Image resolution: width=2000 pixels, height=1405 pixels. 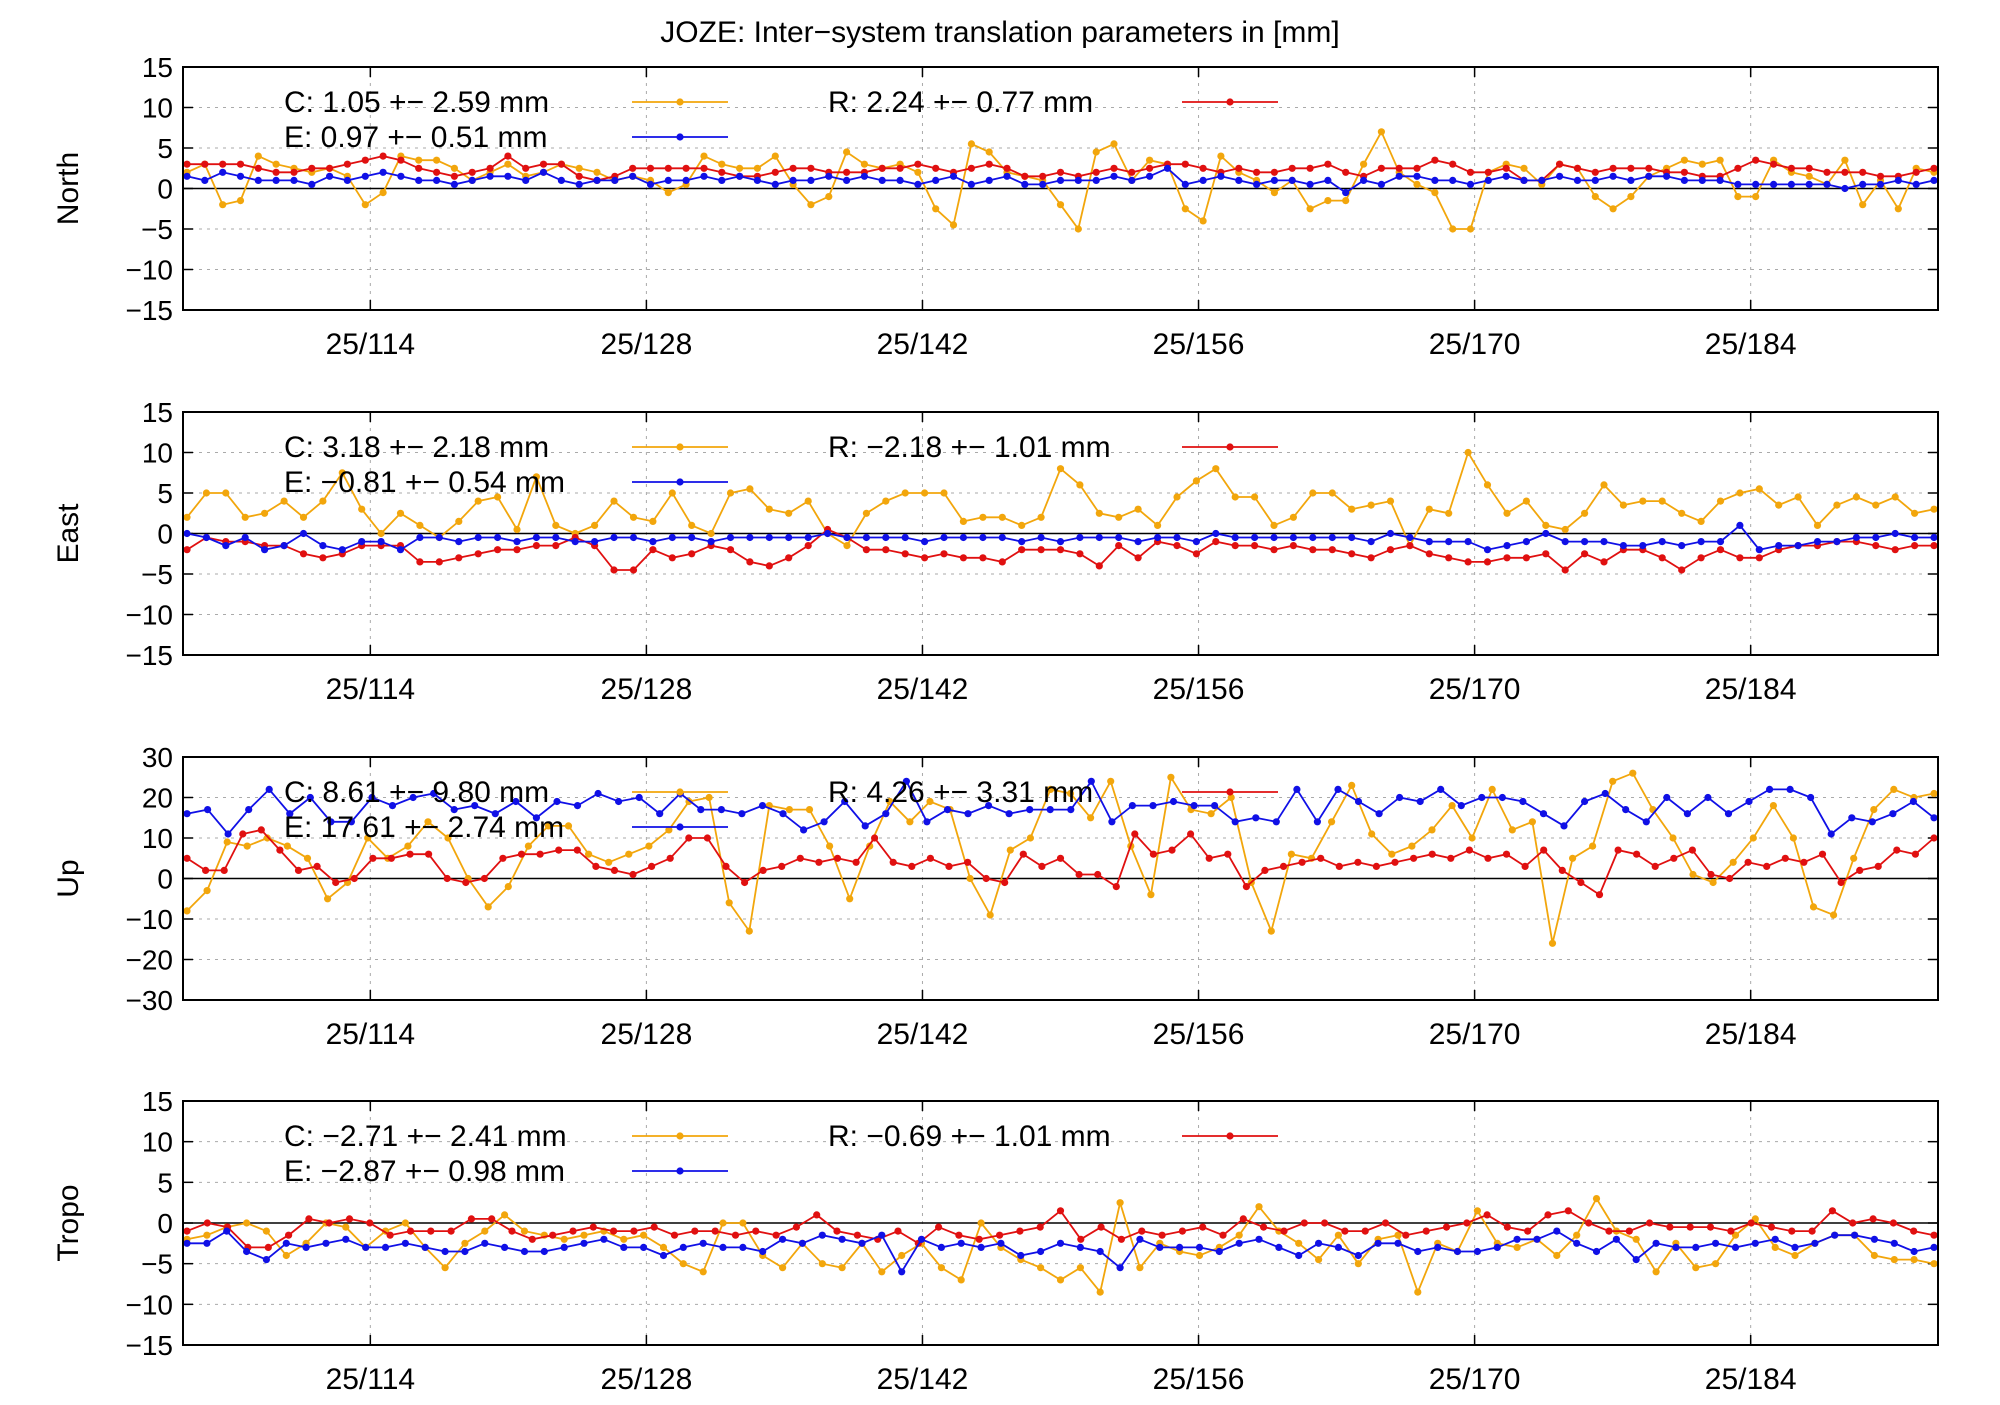 I want to click on panel-north-legend-R-marker, so click(x=1230, y=102).